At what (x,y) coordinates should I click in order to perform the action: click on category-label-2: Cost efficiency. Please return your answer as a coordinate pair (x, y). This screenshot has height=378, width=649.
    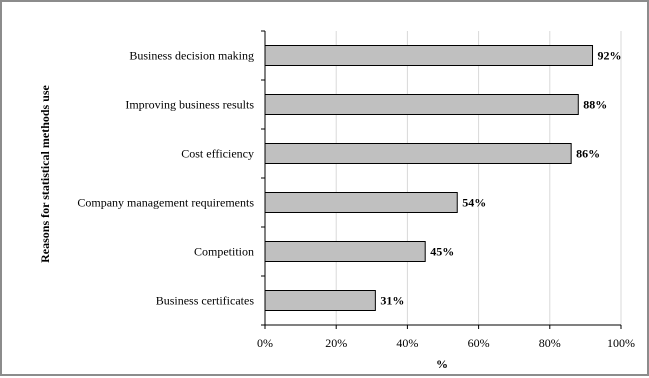
    Looking at the image, I should click on (217, 154).